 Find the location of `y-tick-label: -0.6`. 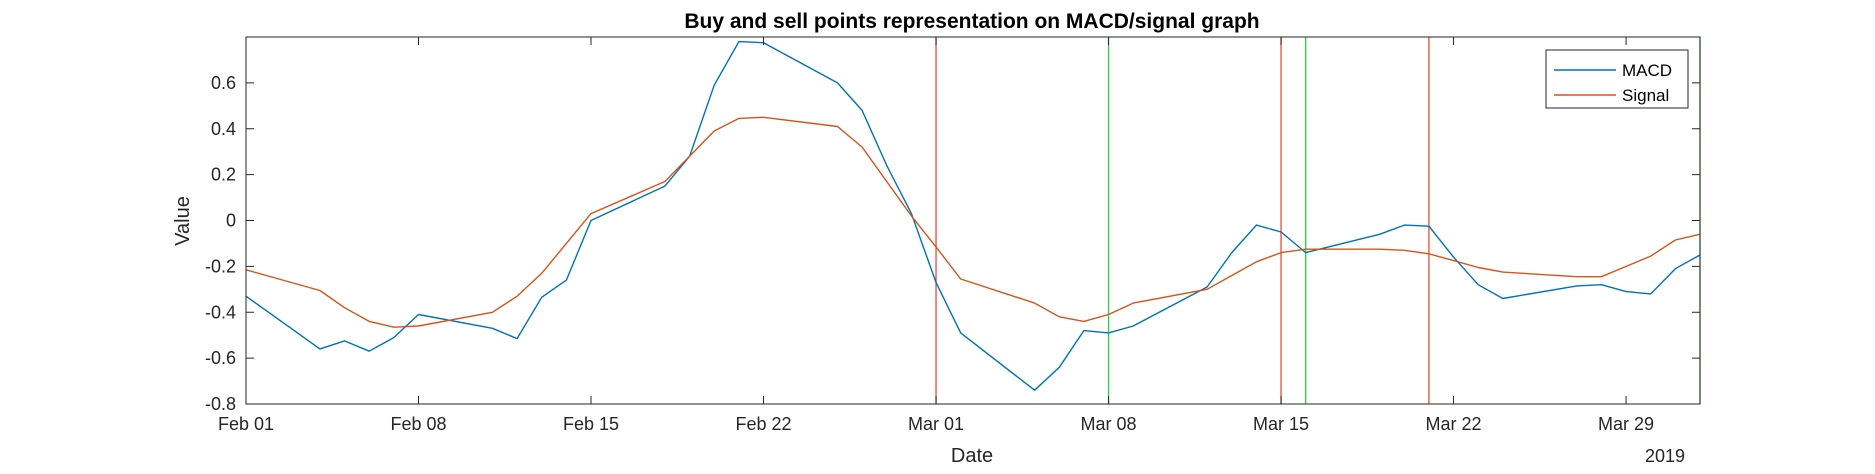

y-tick-label: -0.6 is located at coordinates (220, 358).